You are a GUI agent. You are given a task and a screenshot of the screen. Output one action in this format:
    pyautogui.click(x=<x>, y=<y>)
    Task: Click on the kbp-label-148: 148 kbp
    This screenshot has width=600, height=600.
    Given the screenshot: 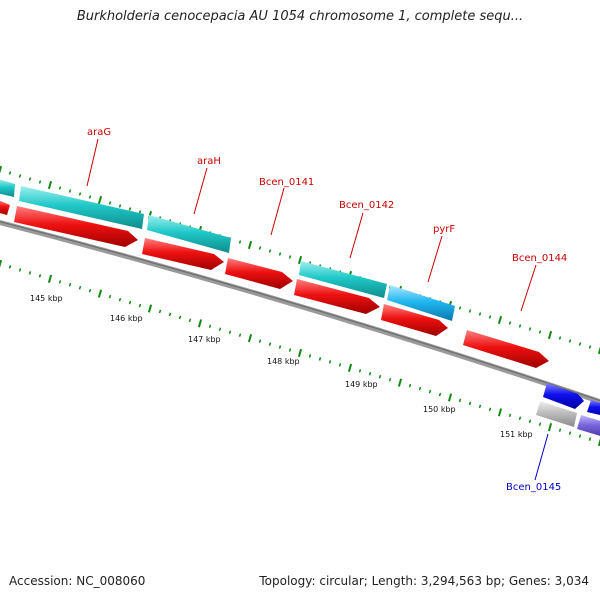 What is the action you would take?
    pyautogui.click(x=283, y=361)
    